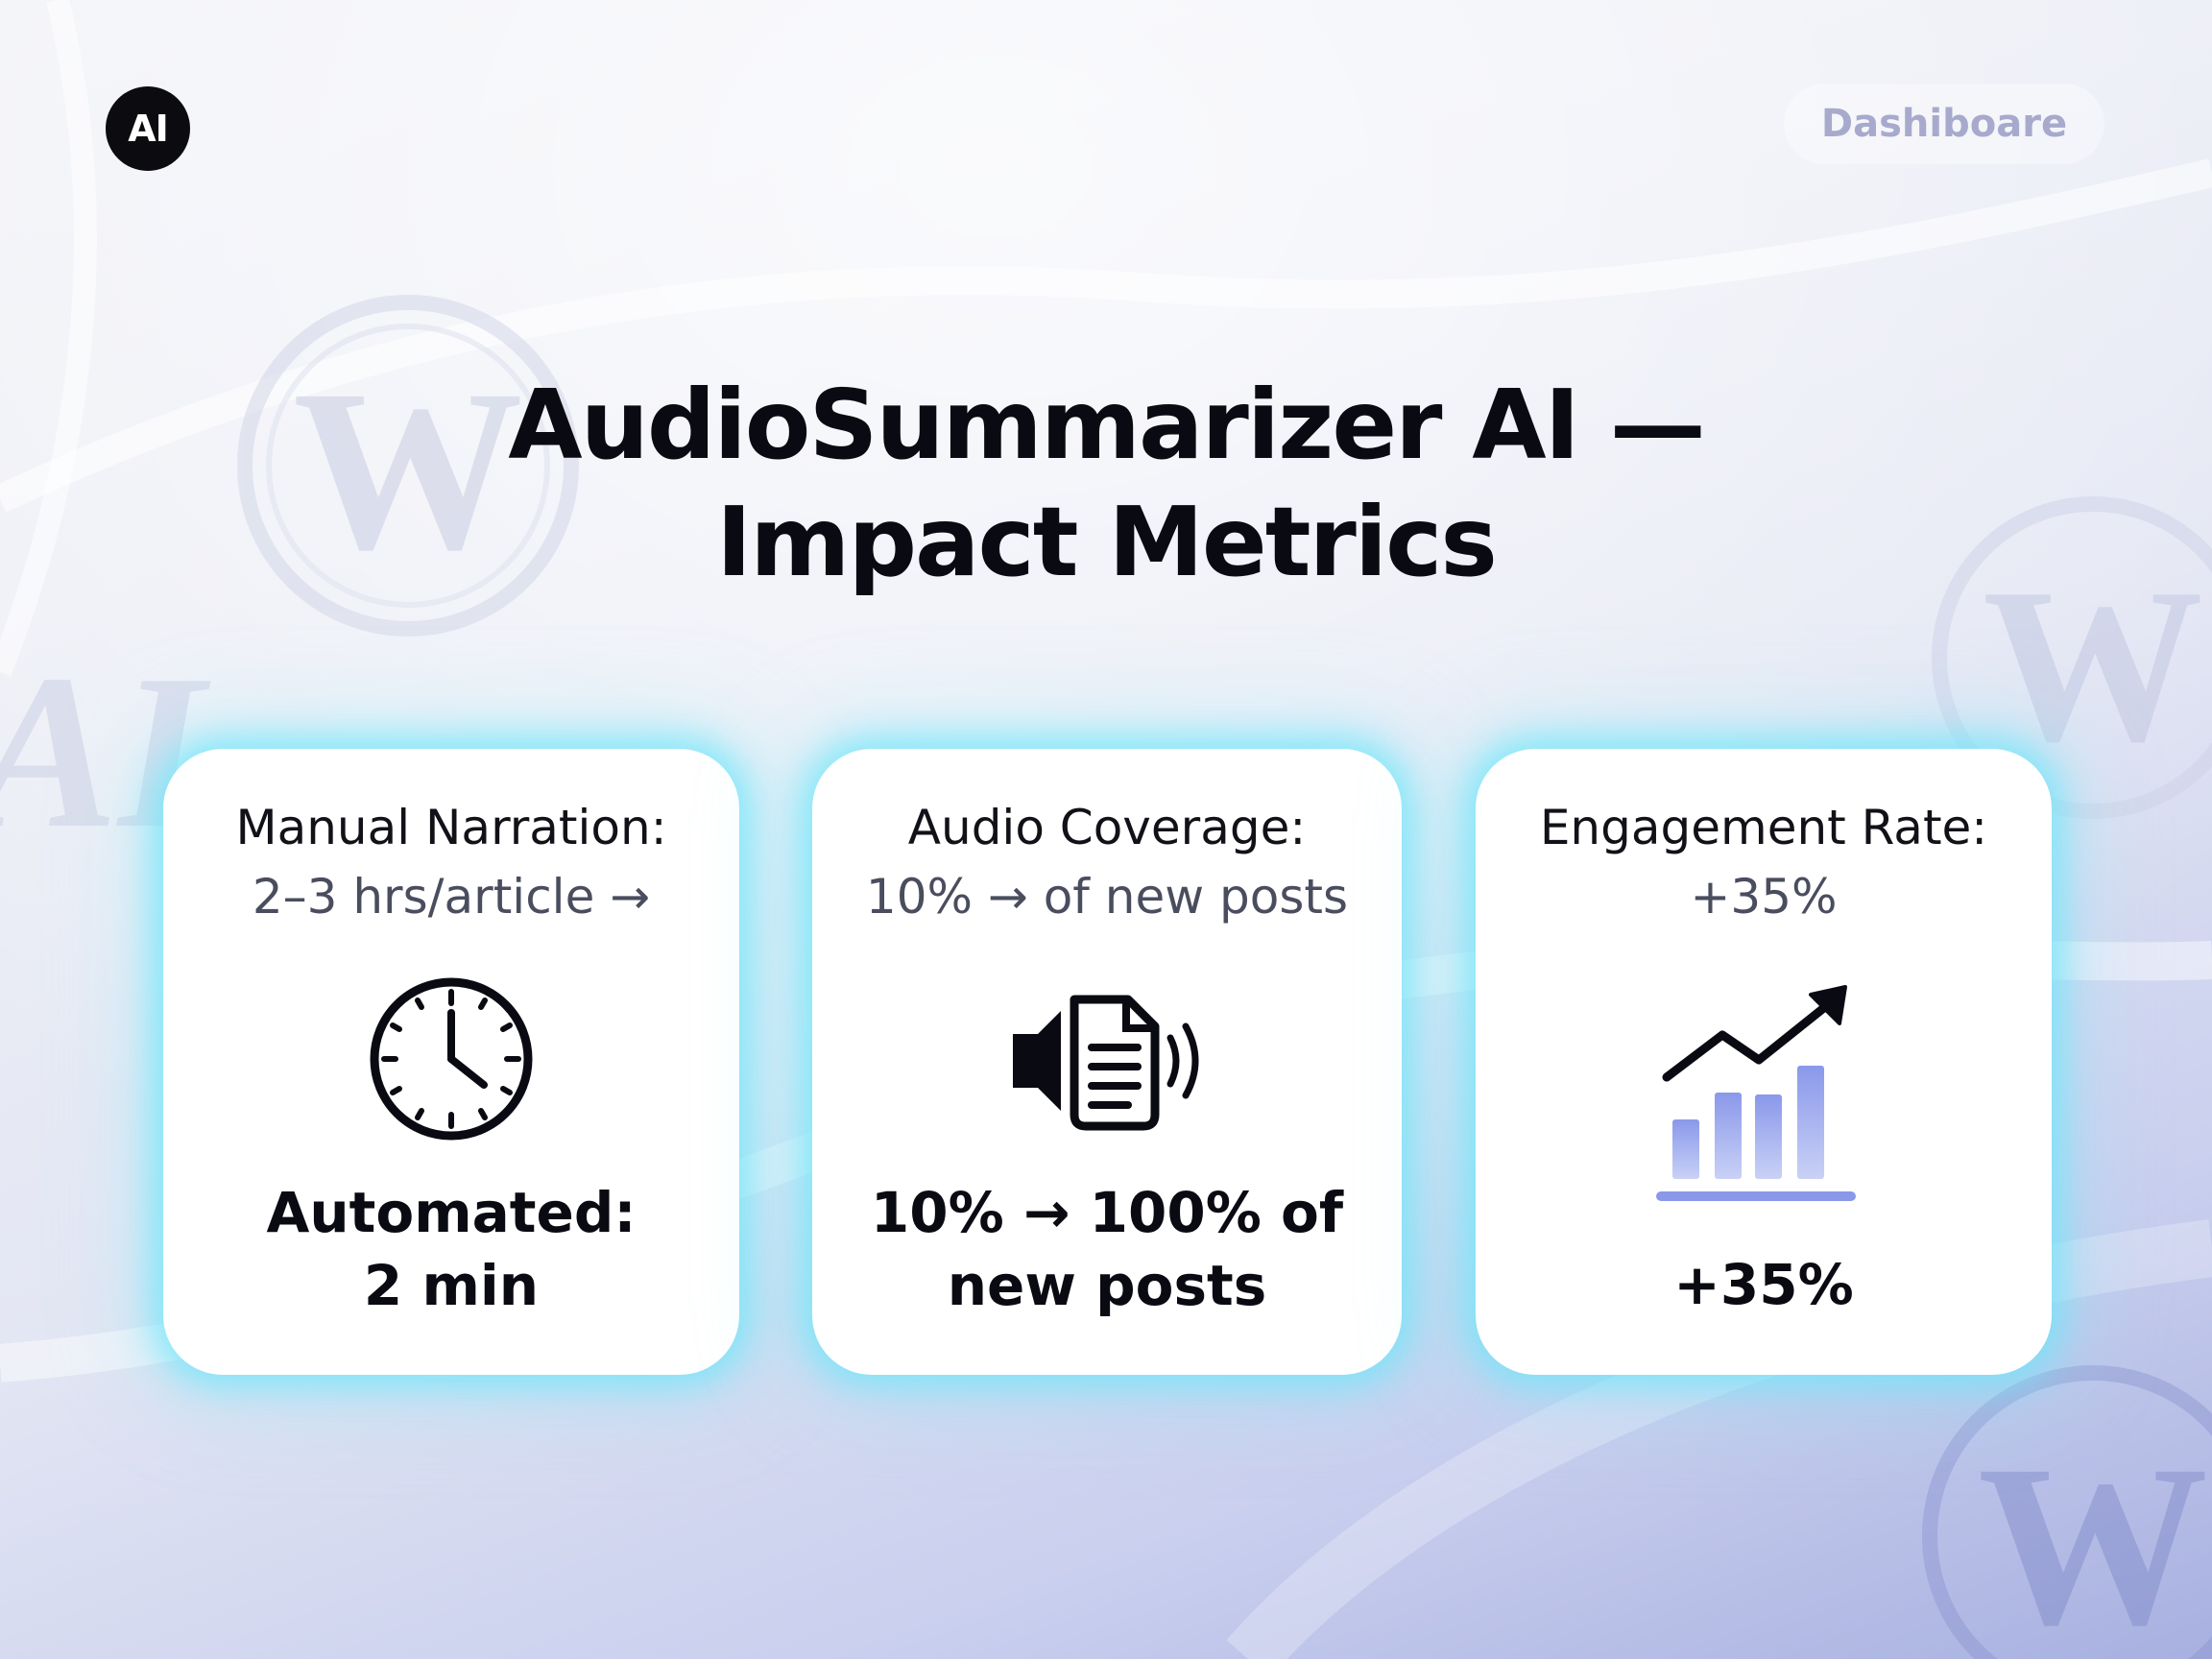 The height and width of the screenshot is (1659, 2212). Describe the element at coordinates (1763, 827) in the screenshot. I see `card-label: Engagement Rate:` at that location.